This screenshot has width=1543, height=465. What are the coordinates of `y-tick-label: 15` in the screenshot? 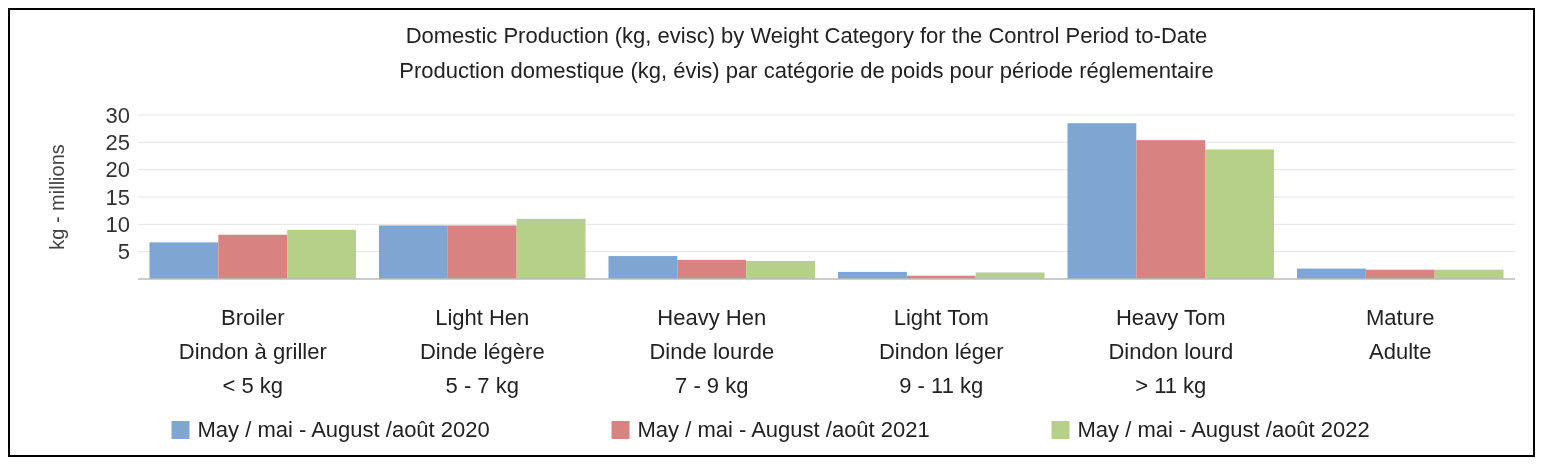 It's located at (117, 197).